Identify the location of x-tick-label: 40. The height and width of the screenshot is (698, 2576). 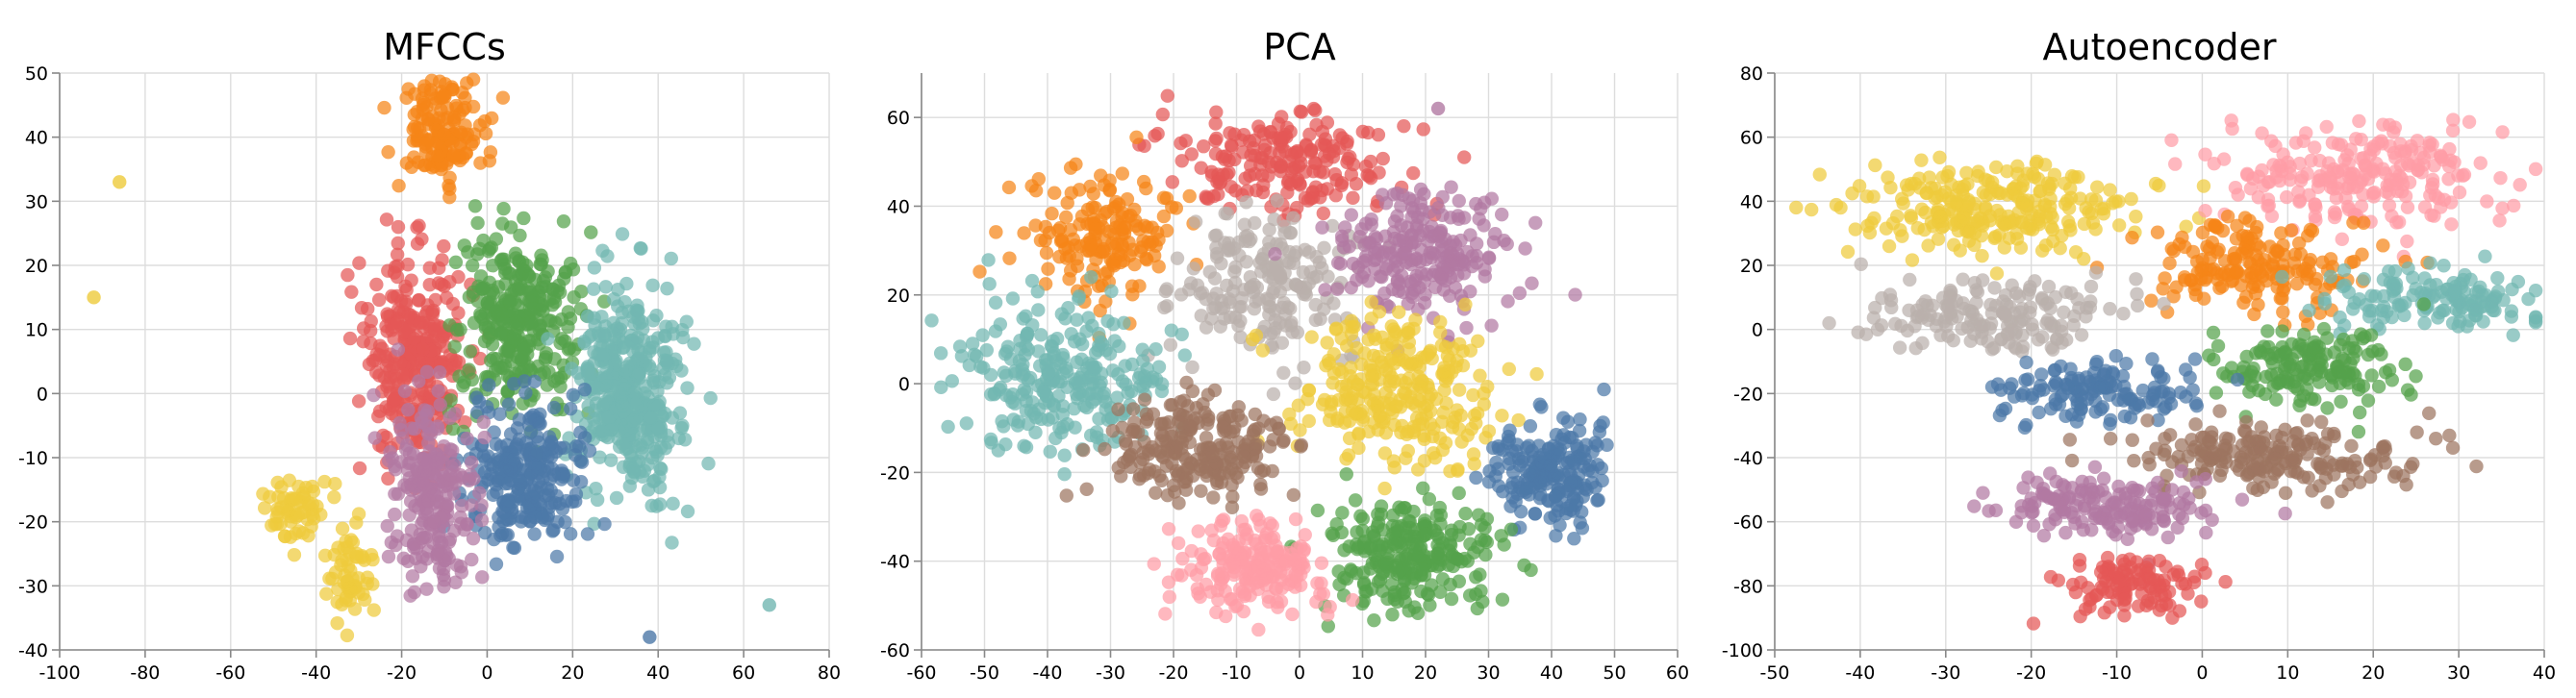
(1551, 673).